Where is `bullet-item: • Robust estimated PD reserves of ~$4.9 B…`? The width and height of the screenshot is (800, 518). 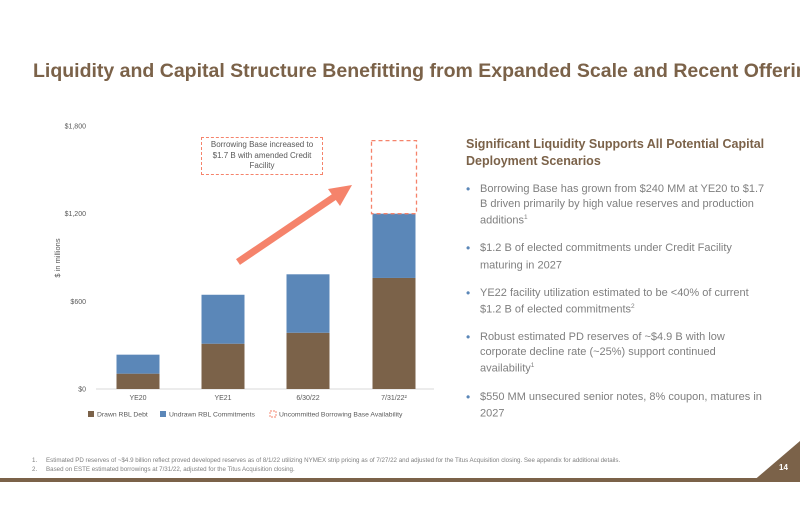 bullet-item: • Robust estimated PD reserves of ~$4.9 B… is located at coordinates (616, 353).